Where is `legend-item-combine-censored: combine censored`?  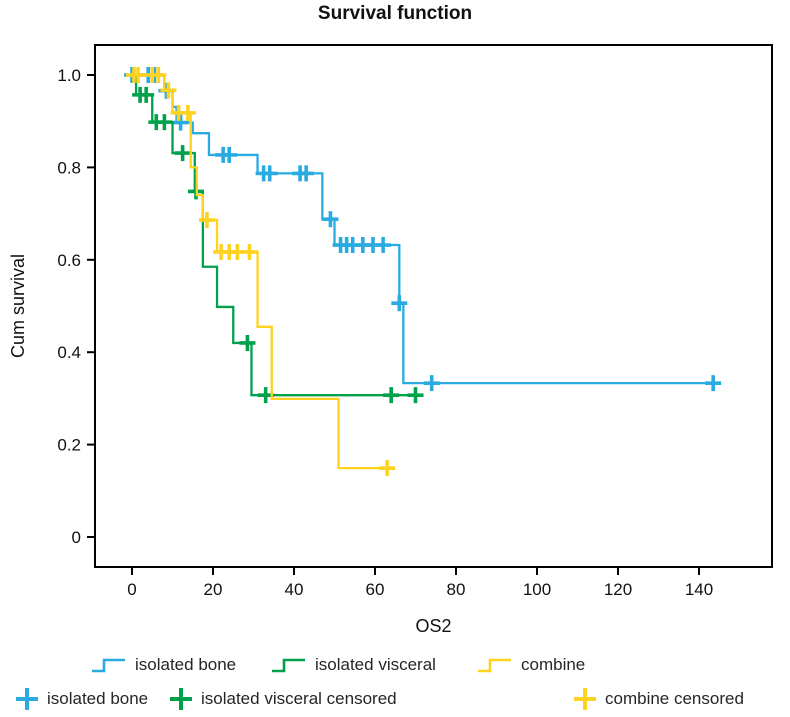 legend-item-combine-censored: combine censored is located at coordinates (658, 699).